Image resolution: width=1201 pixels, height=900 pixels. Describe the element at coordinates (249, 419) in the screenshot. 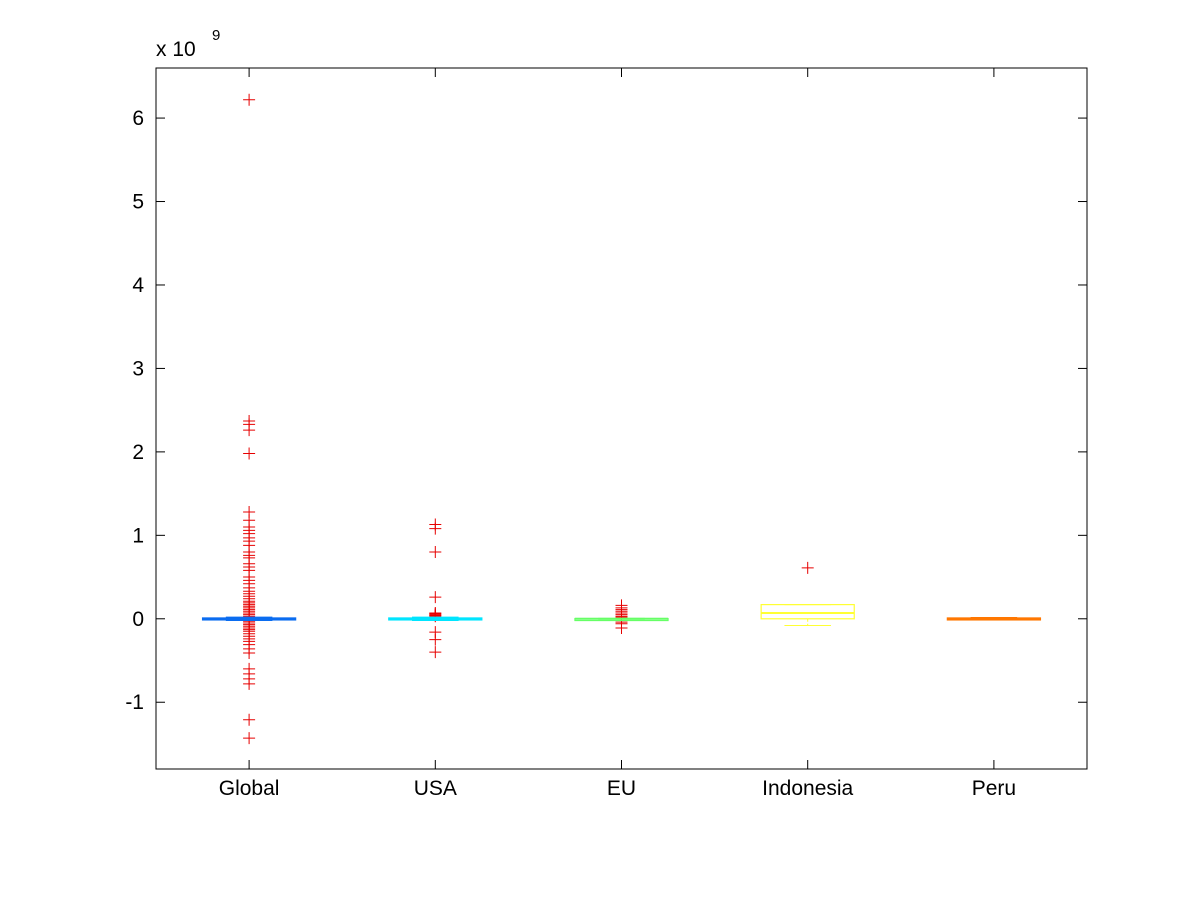

I see `box-global` at that location.